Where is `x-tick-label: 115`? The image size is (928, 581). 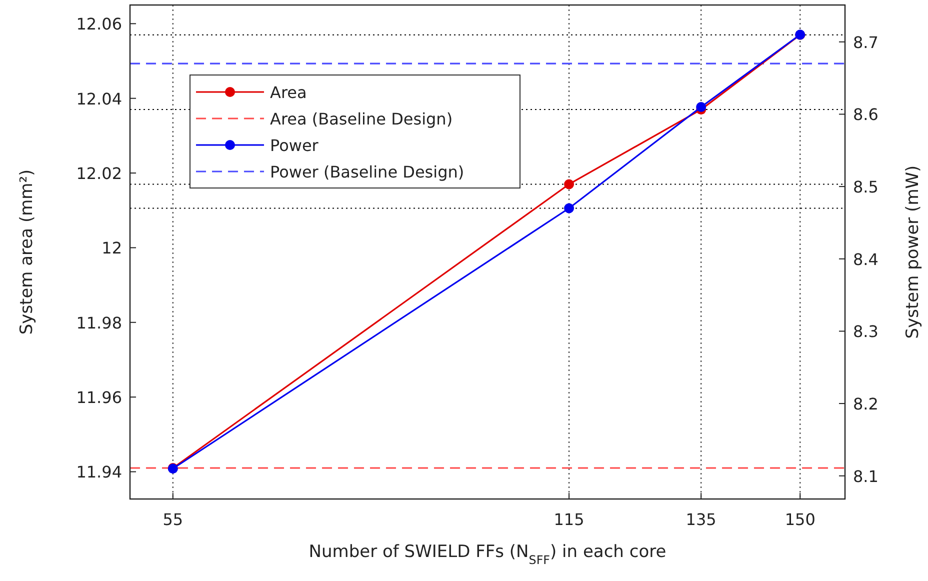
x-tick-label: 115 is located at coordinates (569, 519).